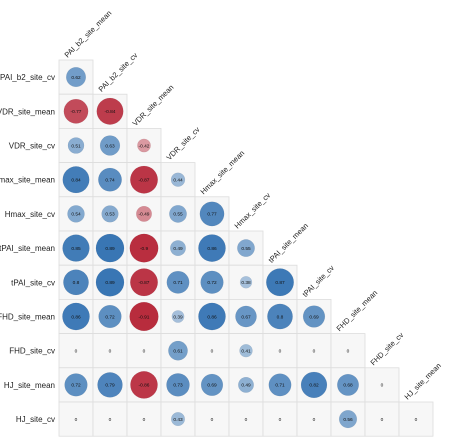 The width and height of the screenshot is (474, 447). What do you see at coordinates (253, 211) in the screenshot?
I see `column-label: Hmax_site_cv` at bounding box center [253, 211].